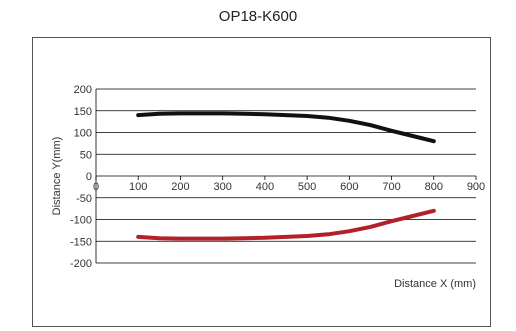  I want to click on chart-title: OP18-K600, so click(258, 16).